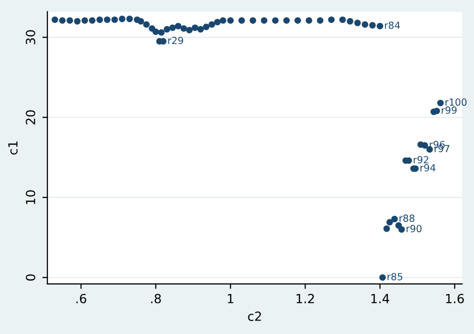  I want to click on annotation: r99, so click(449, 110).